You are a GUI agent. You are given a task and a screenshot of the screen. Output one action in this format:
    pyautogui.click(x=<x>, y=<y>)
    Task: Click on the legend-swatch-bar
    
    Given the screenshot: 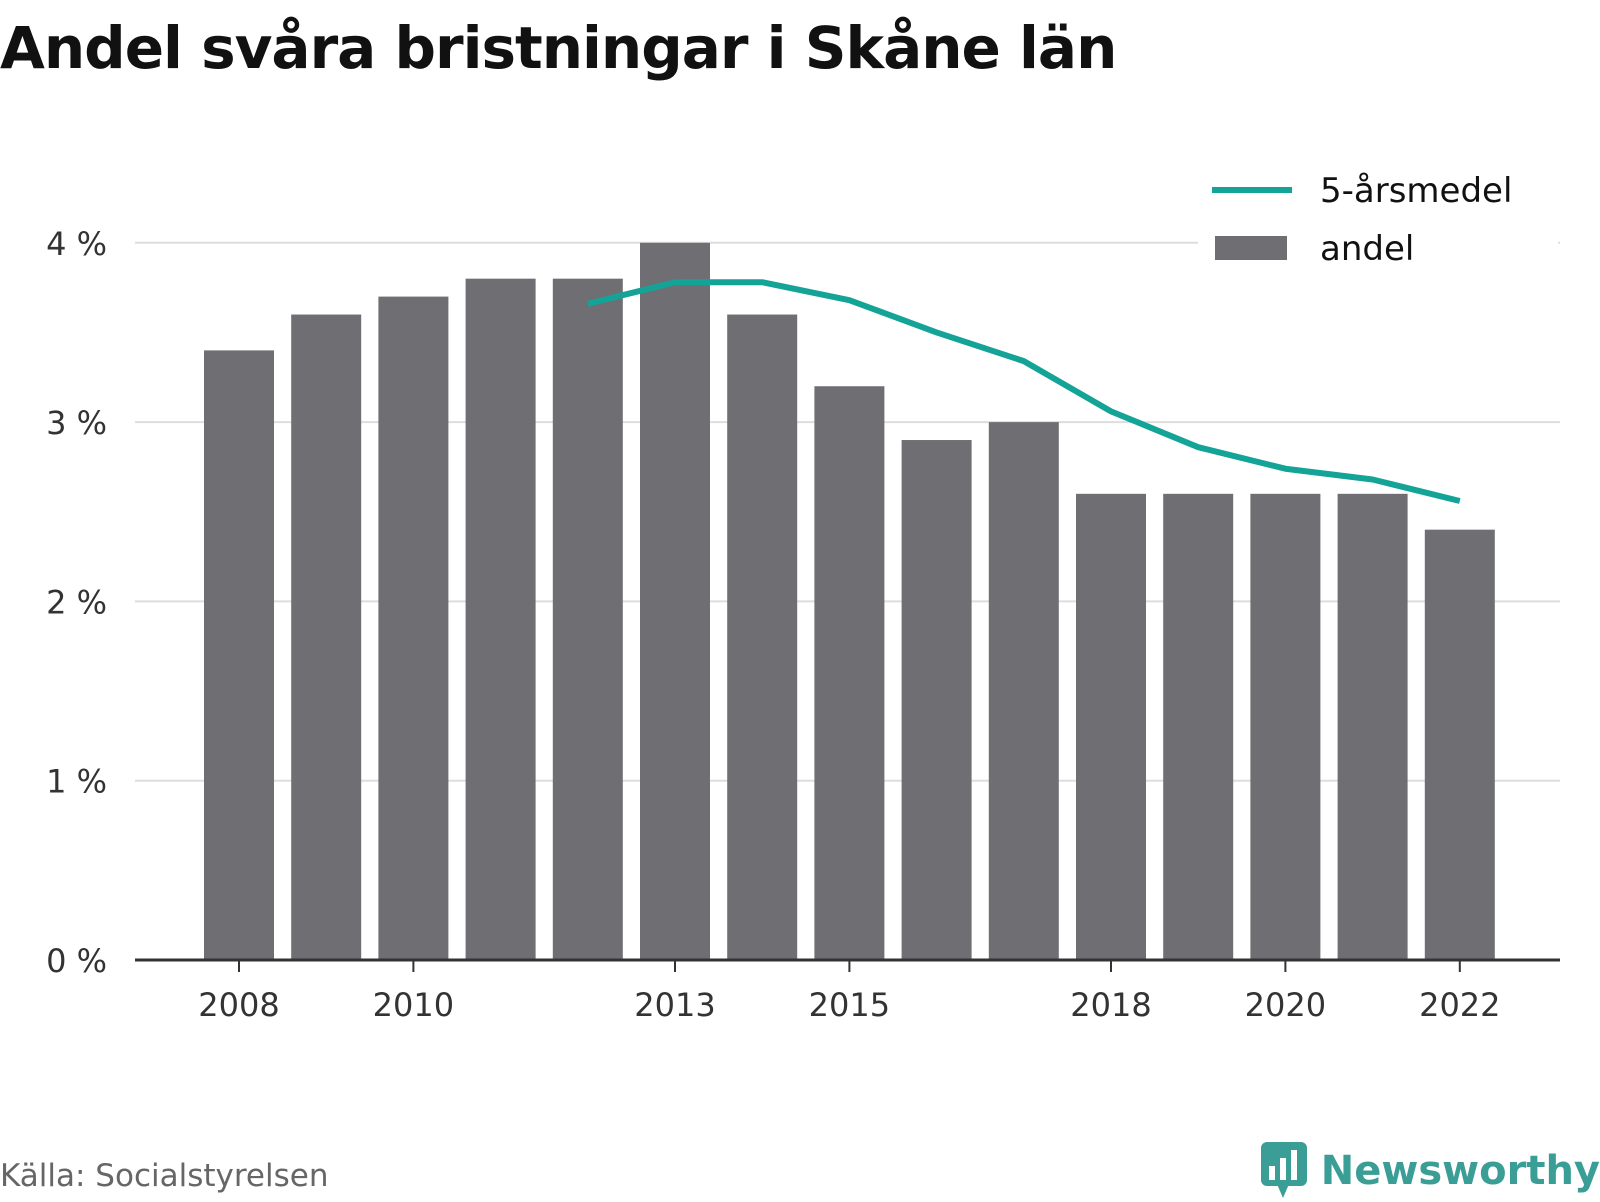 What is the action you would take?
    pyautogui.click(x=1251, y=248)
    